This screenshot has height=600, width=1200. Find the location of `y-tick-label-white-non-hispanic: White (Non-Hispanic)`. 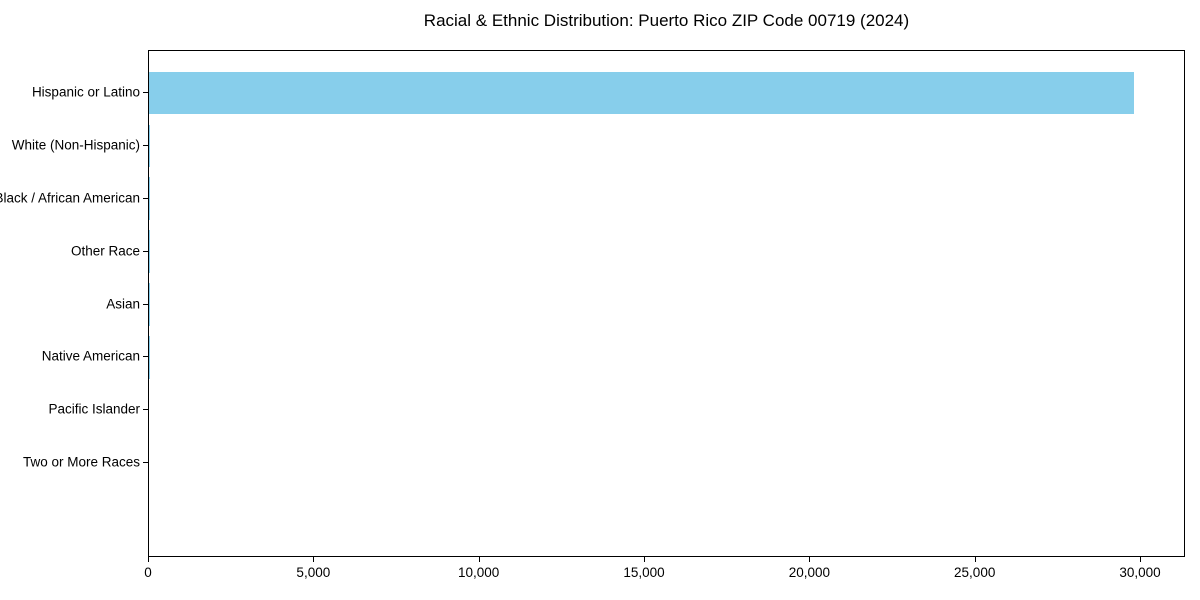

y-tick-label-white-non-hispanic: White (Non-Hispanic) is located at coordinates (75, 145).